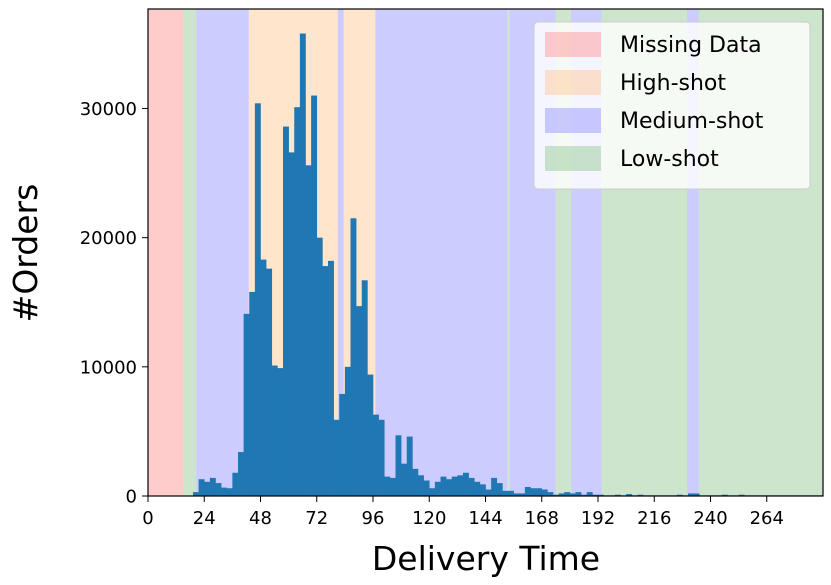  What do you see at coordinates (691, 45) in the screenshot?
I see `legend-label: Missing Data` at bounding box center [691, 45].